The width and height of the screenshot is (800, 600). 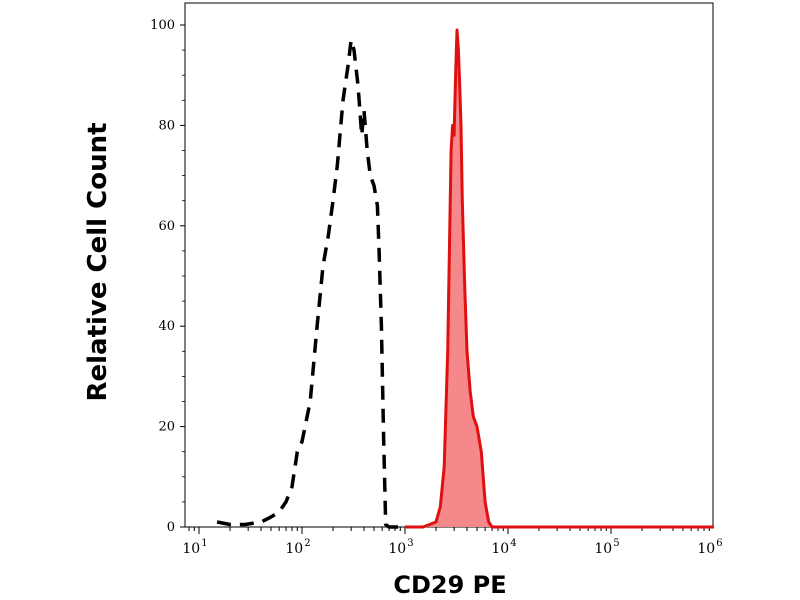 I want to click on x-tick-exponent: 5, so click(x=616, y=543).